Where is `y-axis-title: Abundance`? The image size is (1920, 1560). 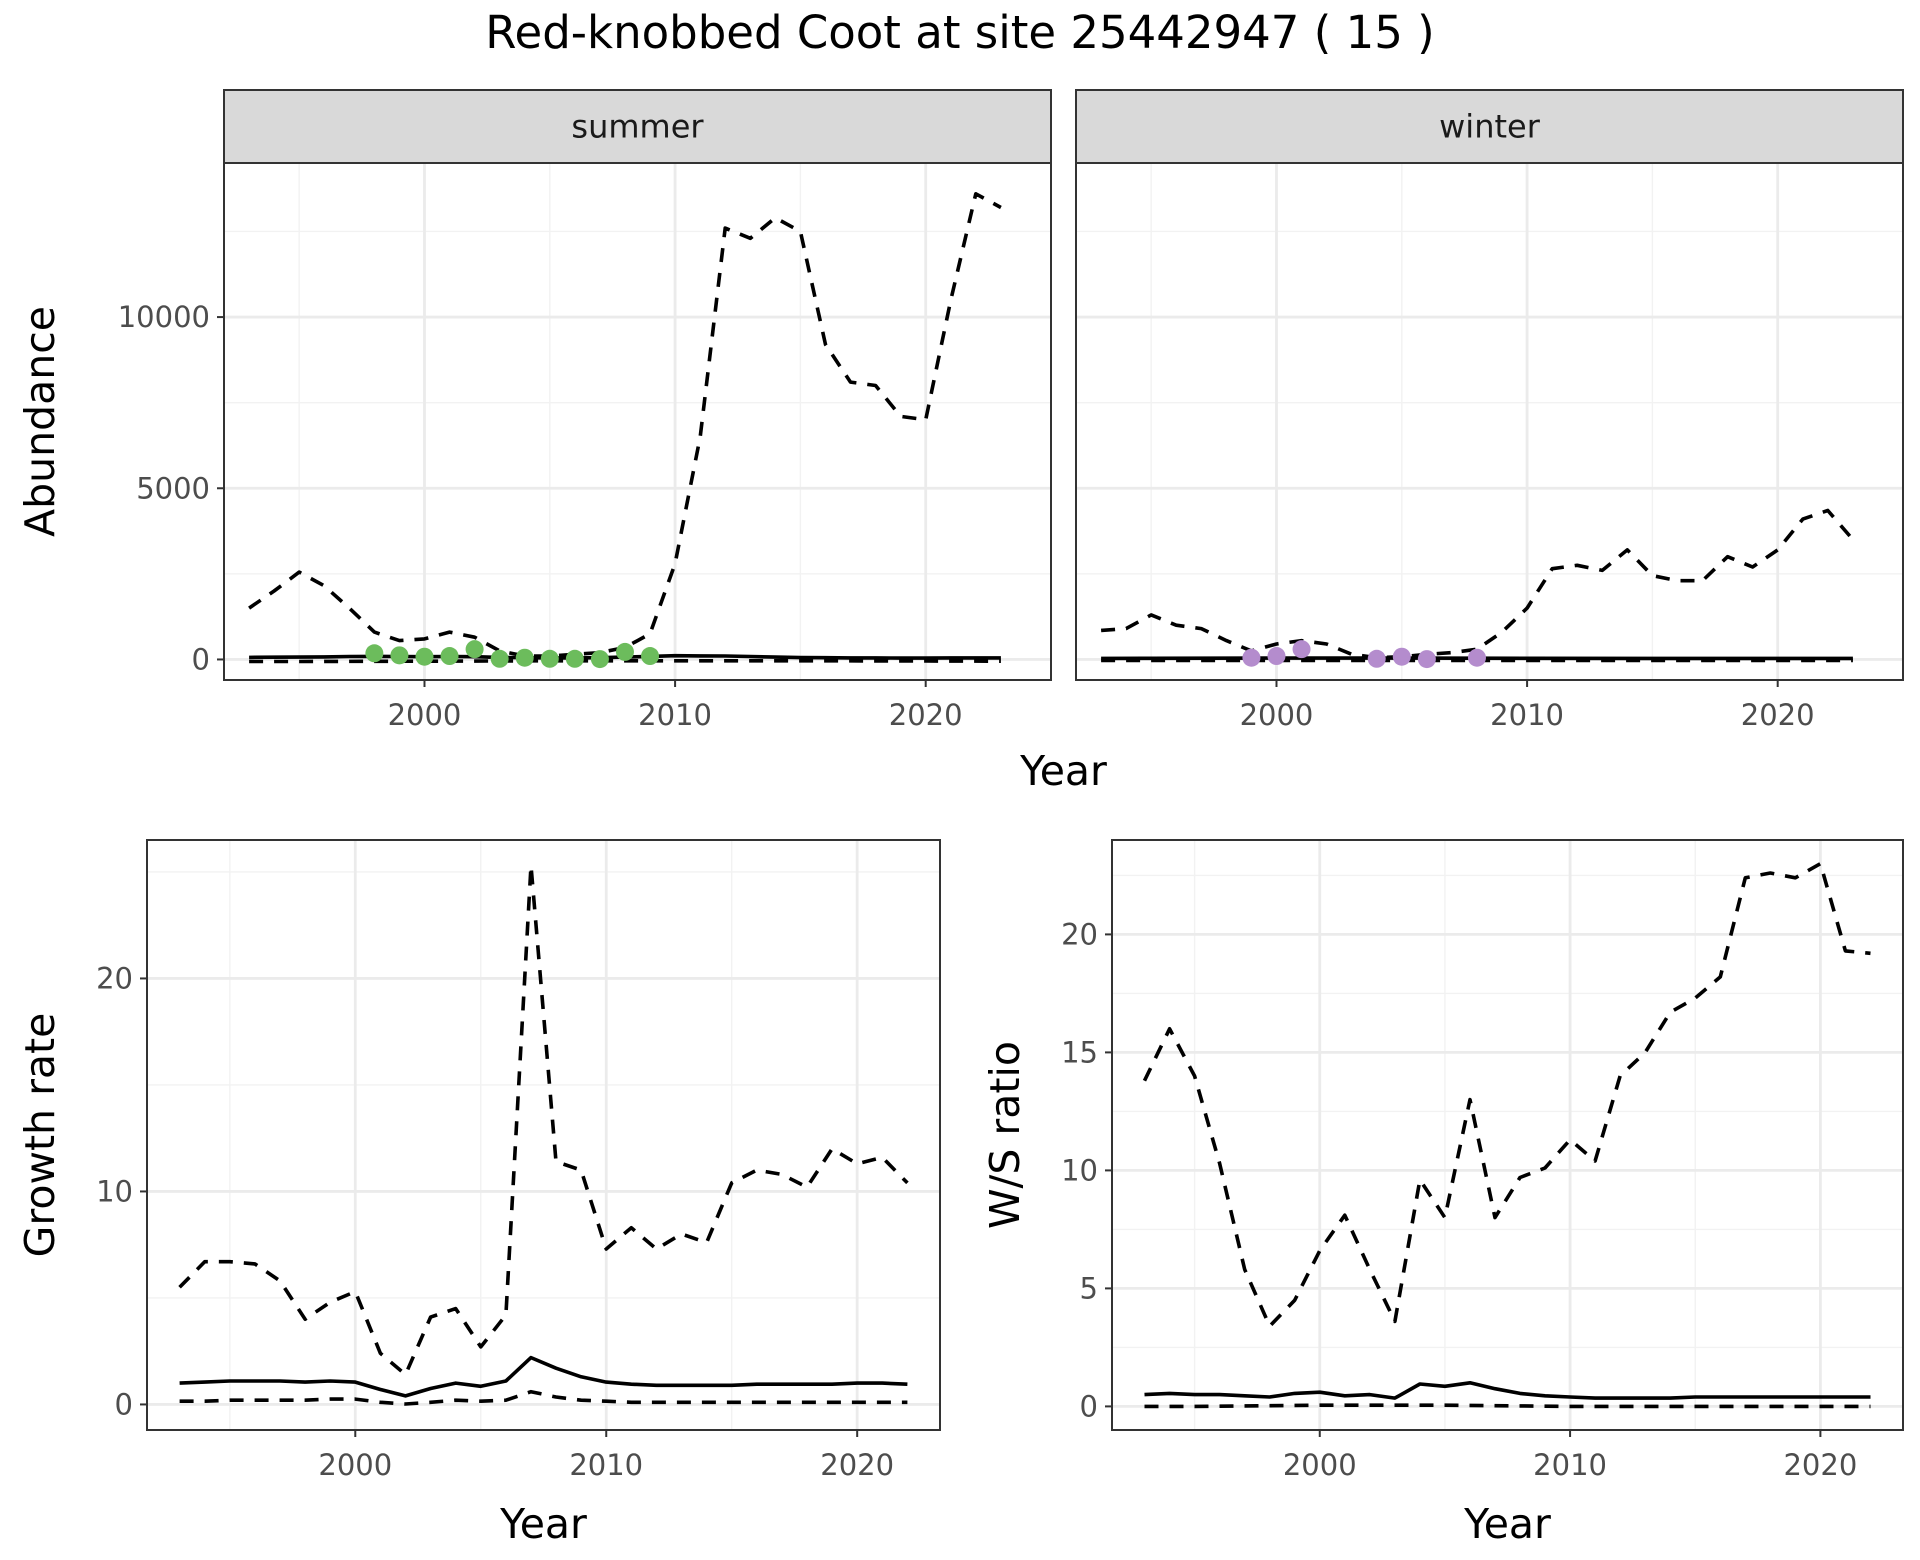 y-axis-title: Abundance is located at coordinates (40, 421).